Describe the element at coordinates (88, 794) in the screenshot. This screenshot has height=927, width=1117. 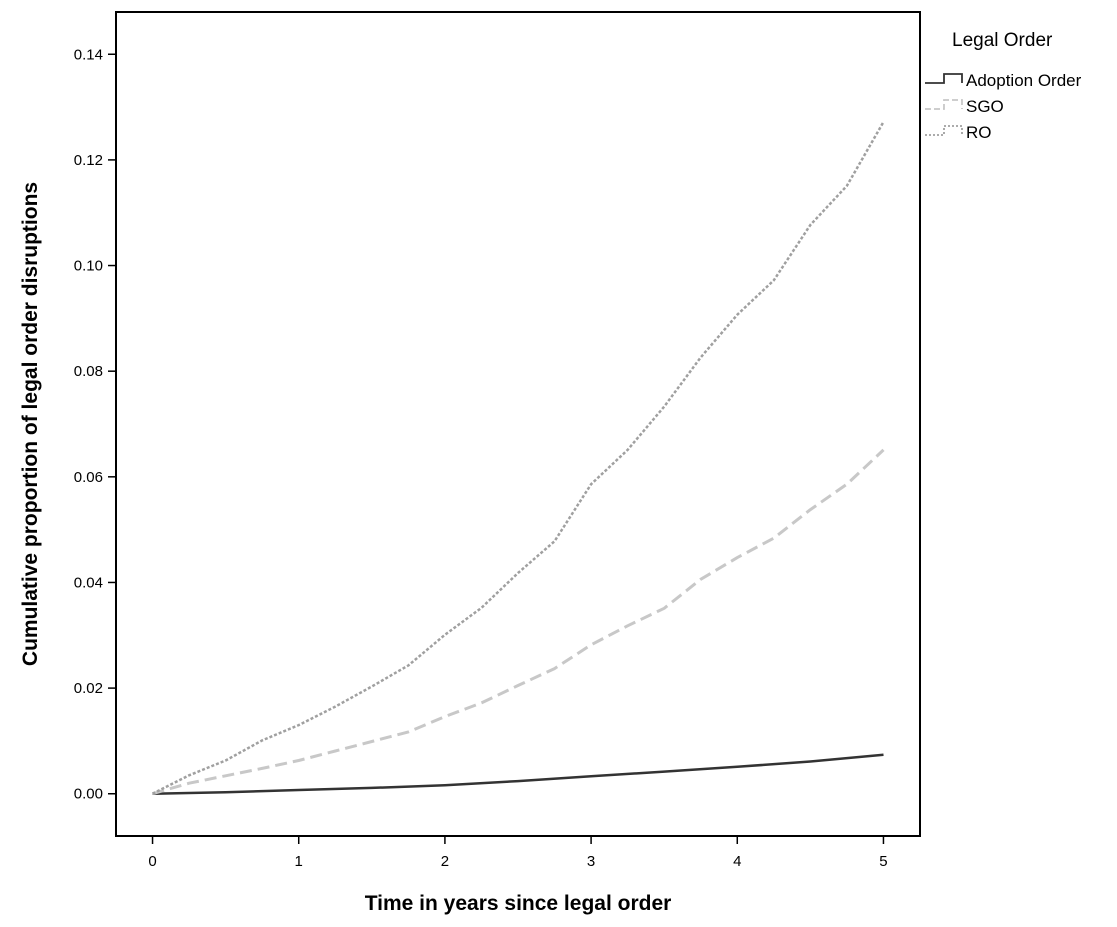
I see `y-tick-label: 0.00` at that location.